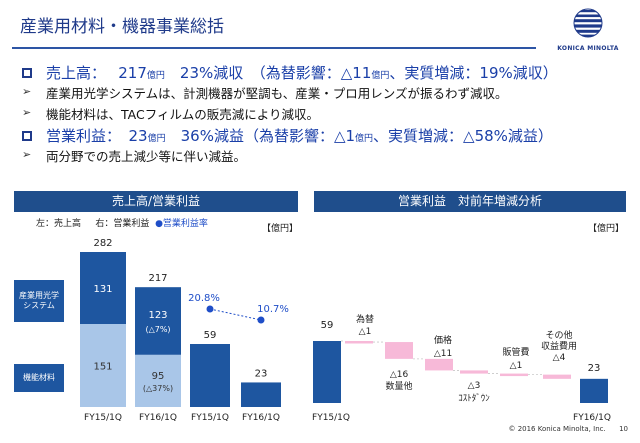 The height and width of the screenshot is (443, 640). I want to click on title-rule, so click(274, 48).